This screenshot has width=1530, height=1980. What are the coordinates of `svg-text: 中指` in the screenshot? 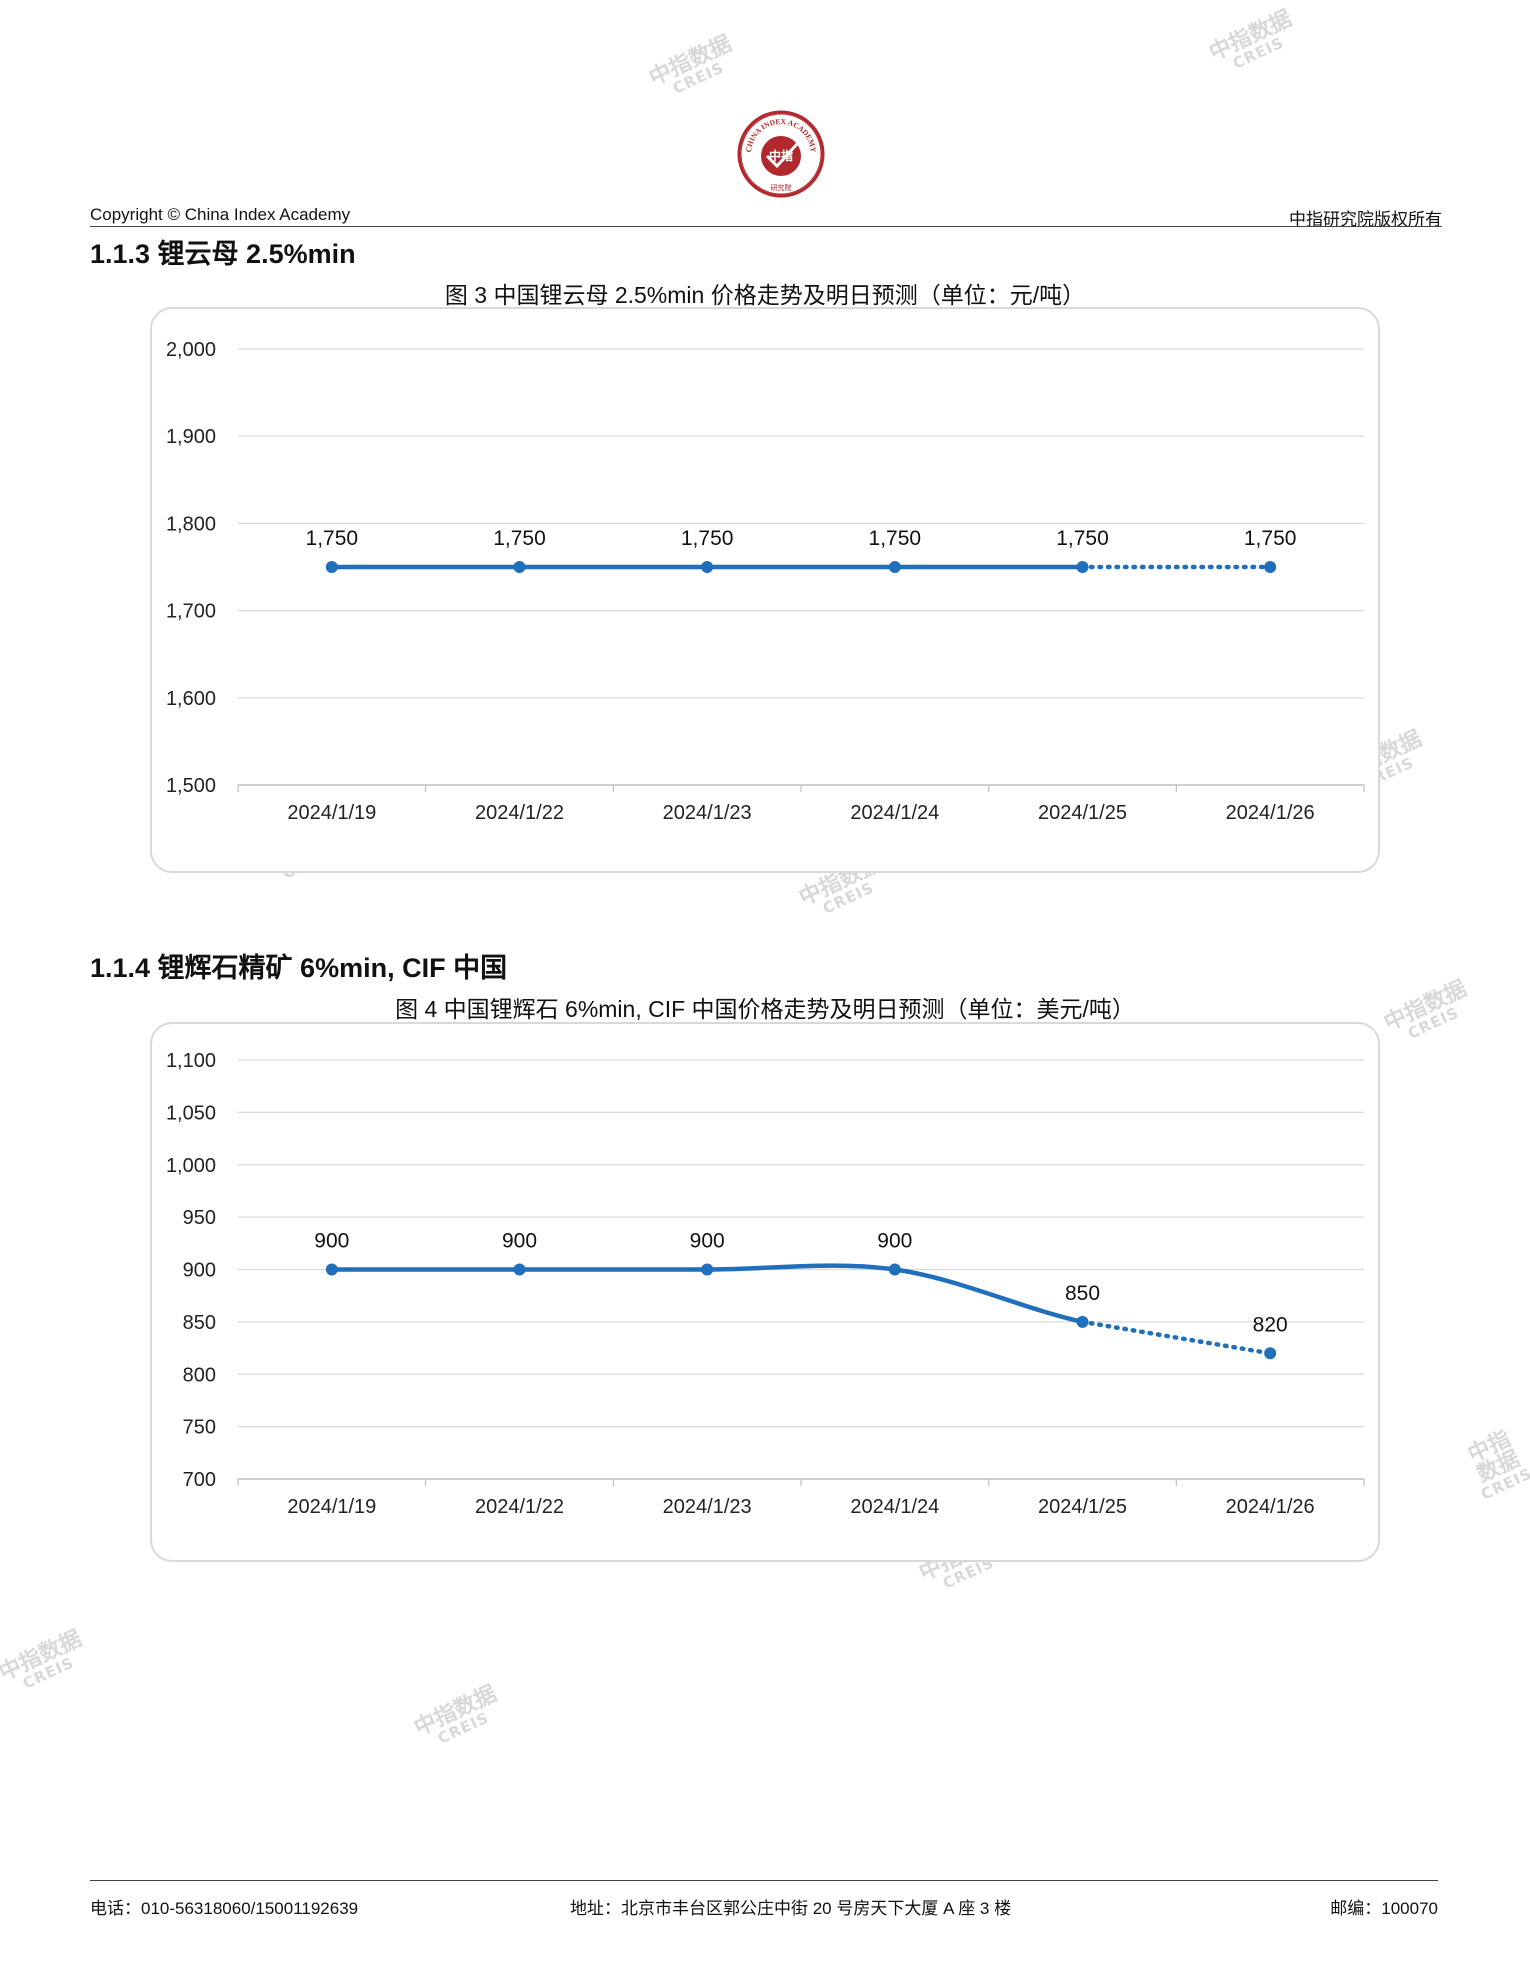 It's located at (781, 155).